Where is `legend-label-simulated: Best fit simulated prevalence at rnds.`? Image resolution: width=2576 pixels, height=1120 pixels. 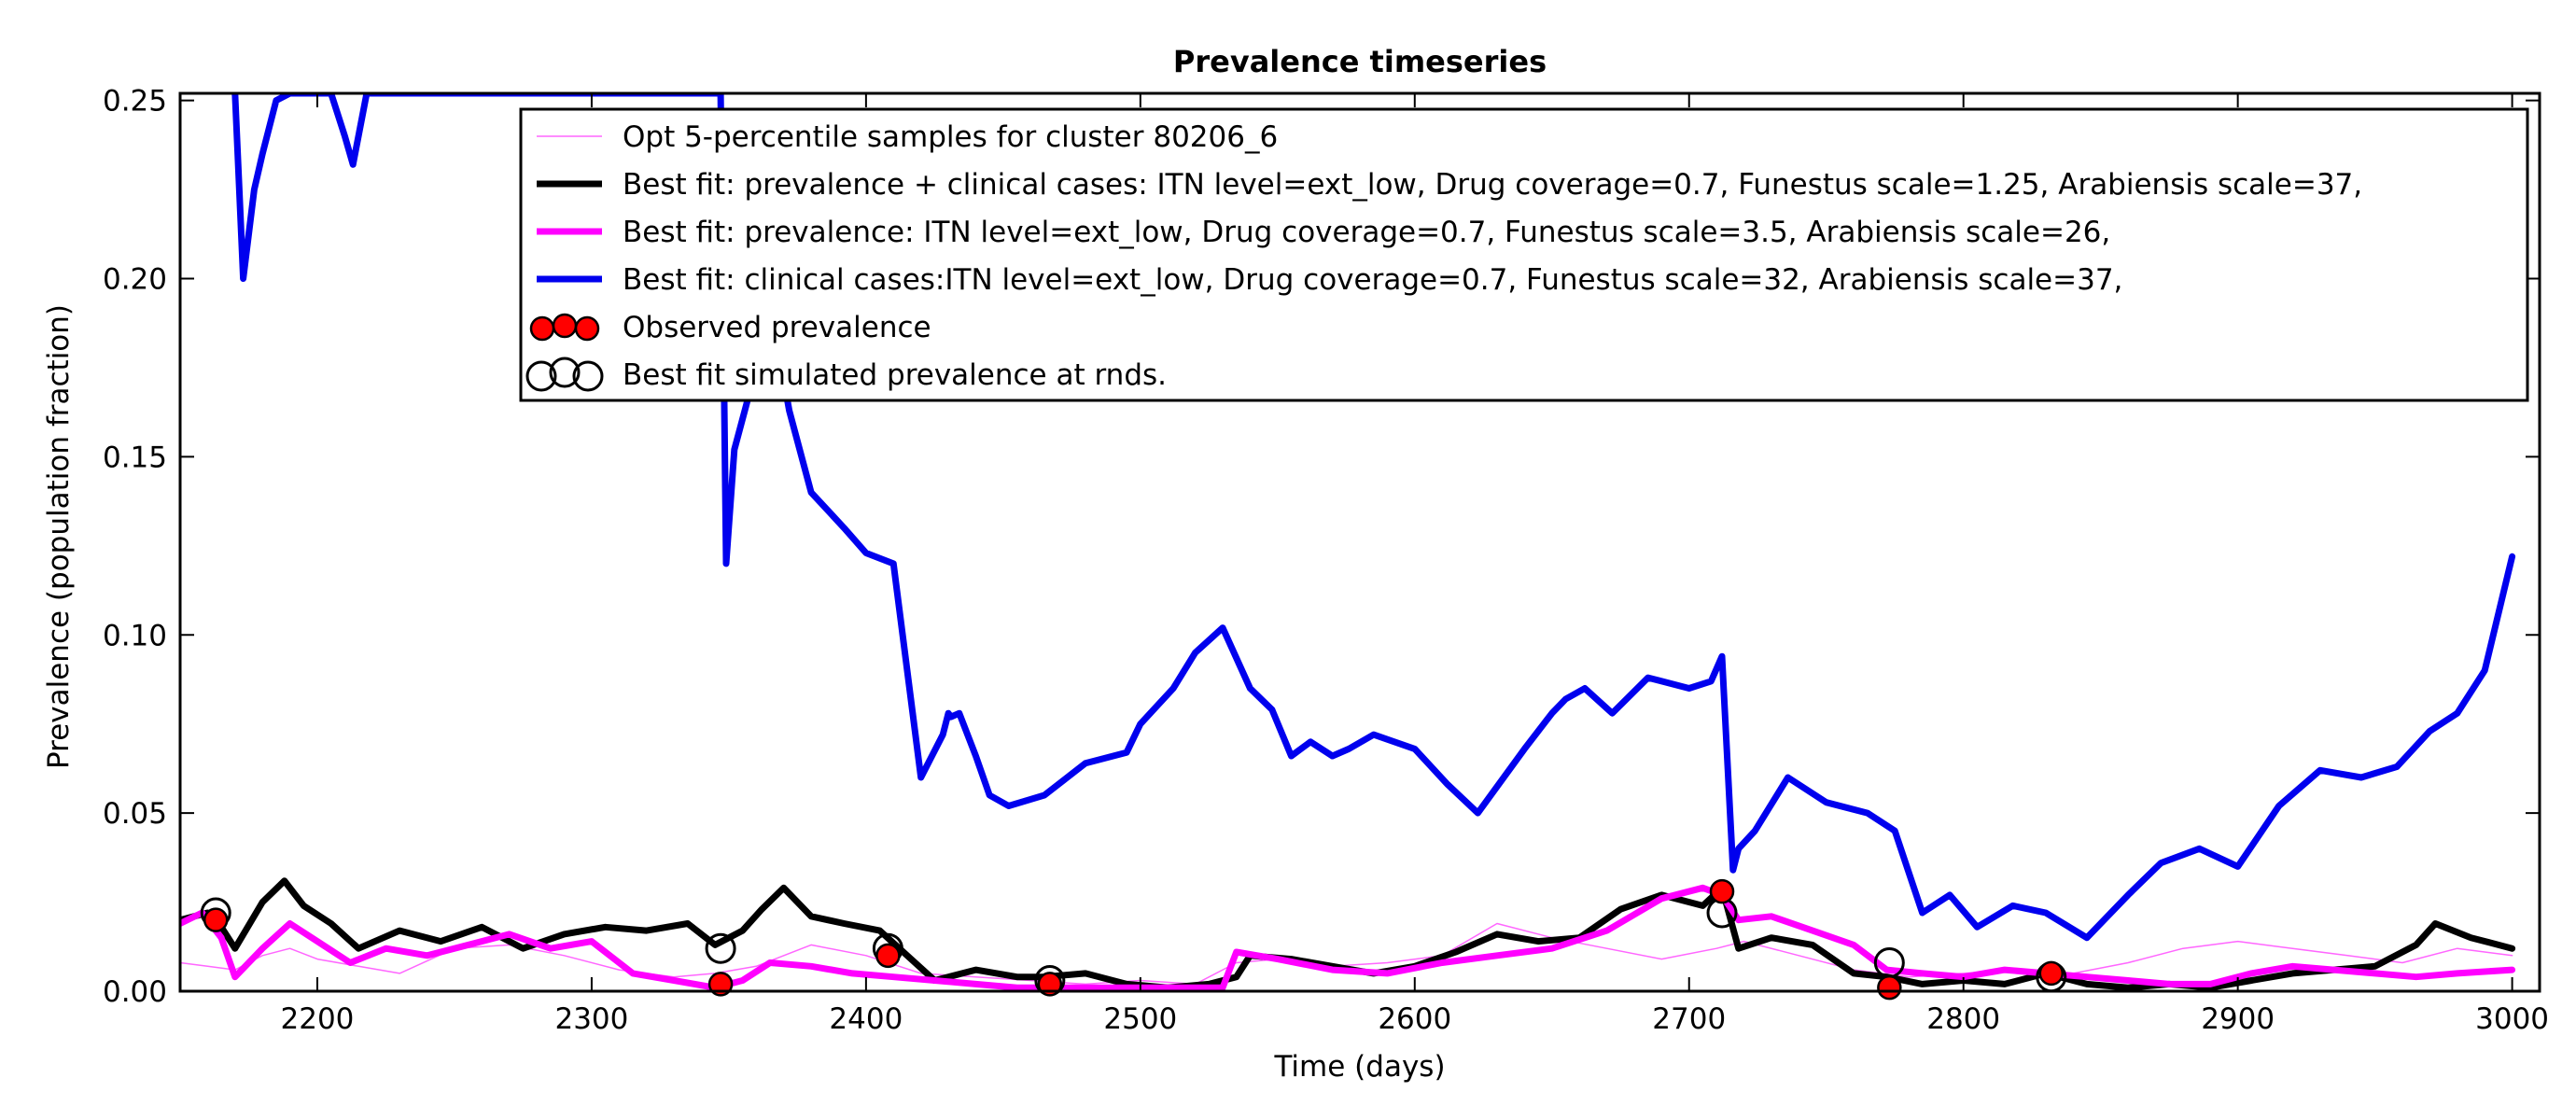
legend-label-simulated: Best fit simulated prevalence at rnds. is located at coordinates (895, 375).